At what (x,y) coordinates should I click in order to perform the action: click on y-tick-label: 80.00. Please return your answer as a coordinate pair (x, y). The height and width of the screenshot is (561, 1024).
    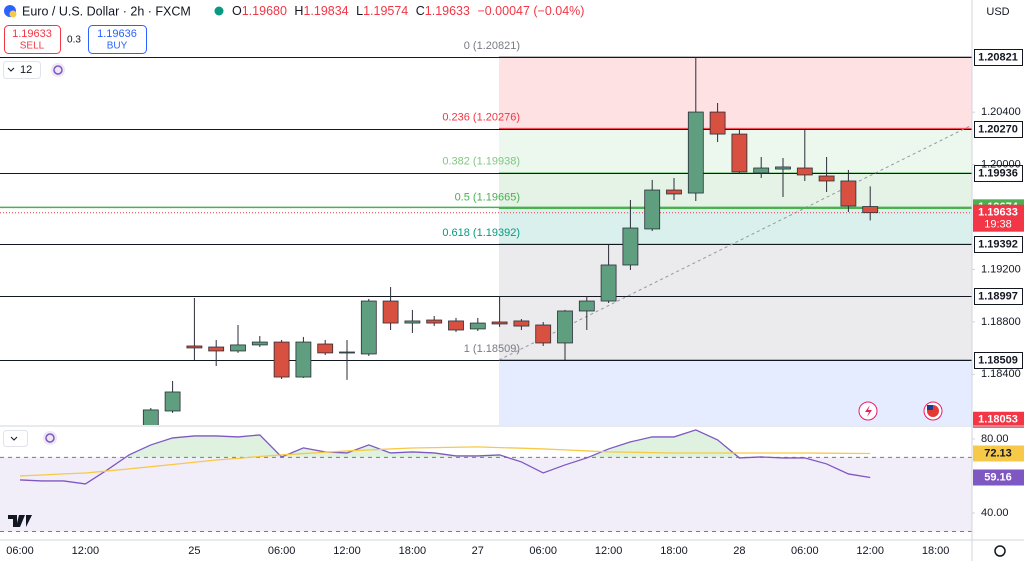
    Looking at the image, I should click on (995, 439).